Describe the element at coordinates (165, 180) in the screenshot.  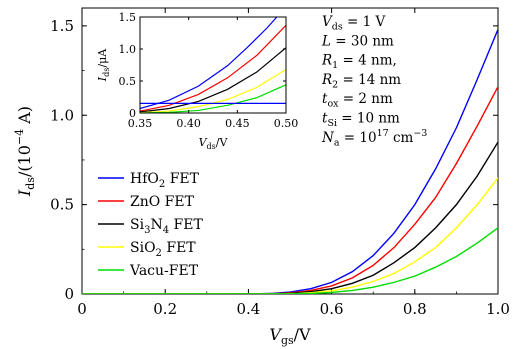
I see `legend-label-hfo2-fet: HfO2 FET` at that location.